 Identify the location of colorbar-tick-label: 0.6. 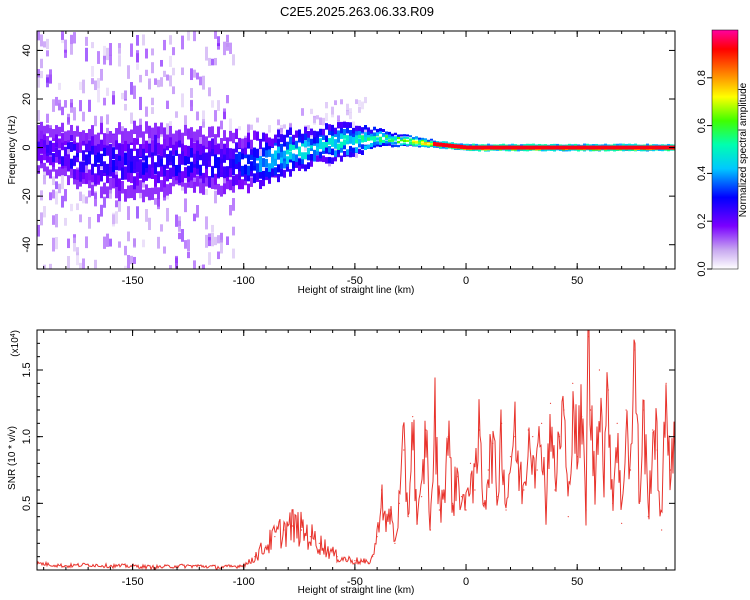
(702, 125).